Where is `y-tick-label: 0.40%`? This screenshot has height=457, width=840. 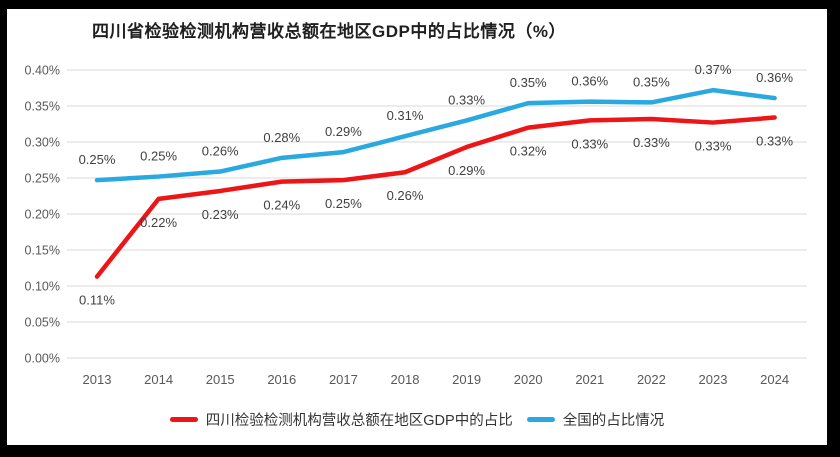
y-tick-label: 0.40% is located at coordinates (42, 71).